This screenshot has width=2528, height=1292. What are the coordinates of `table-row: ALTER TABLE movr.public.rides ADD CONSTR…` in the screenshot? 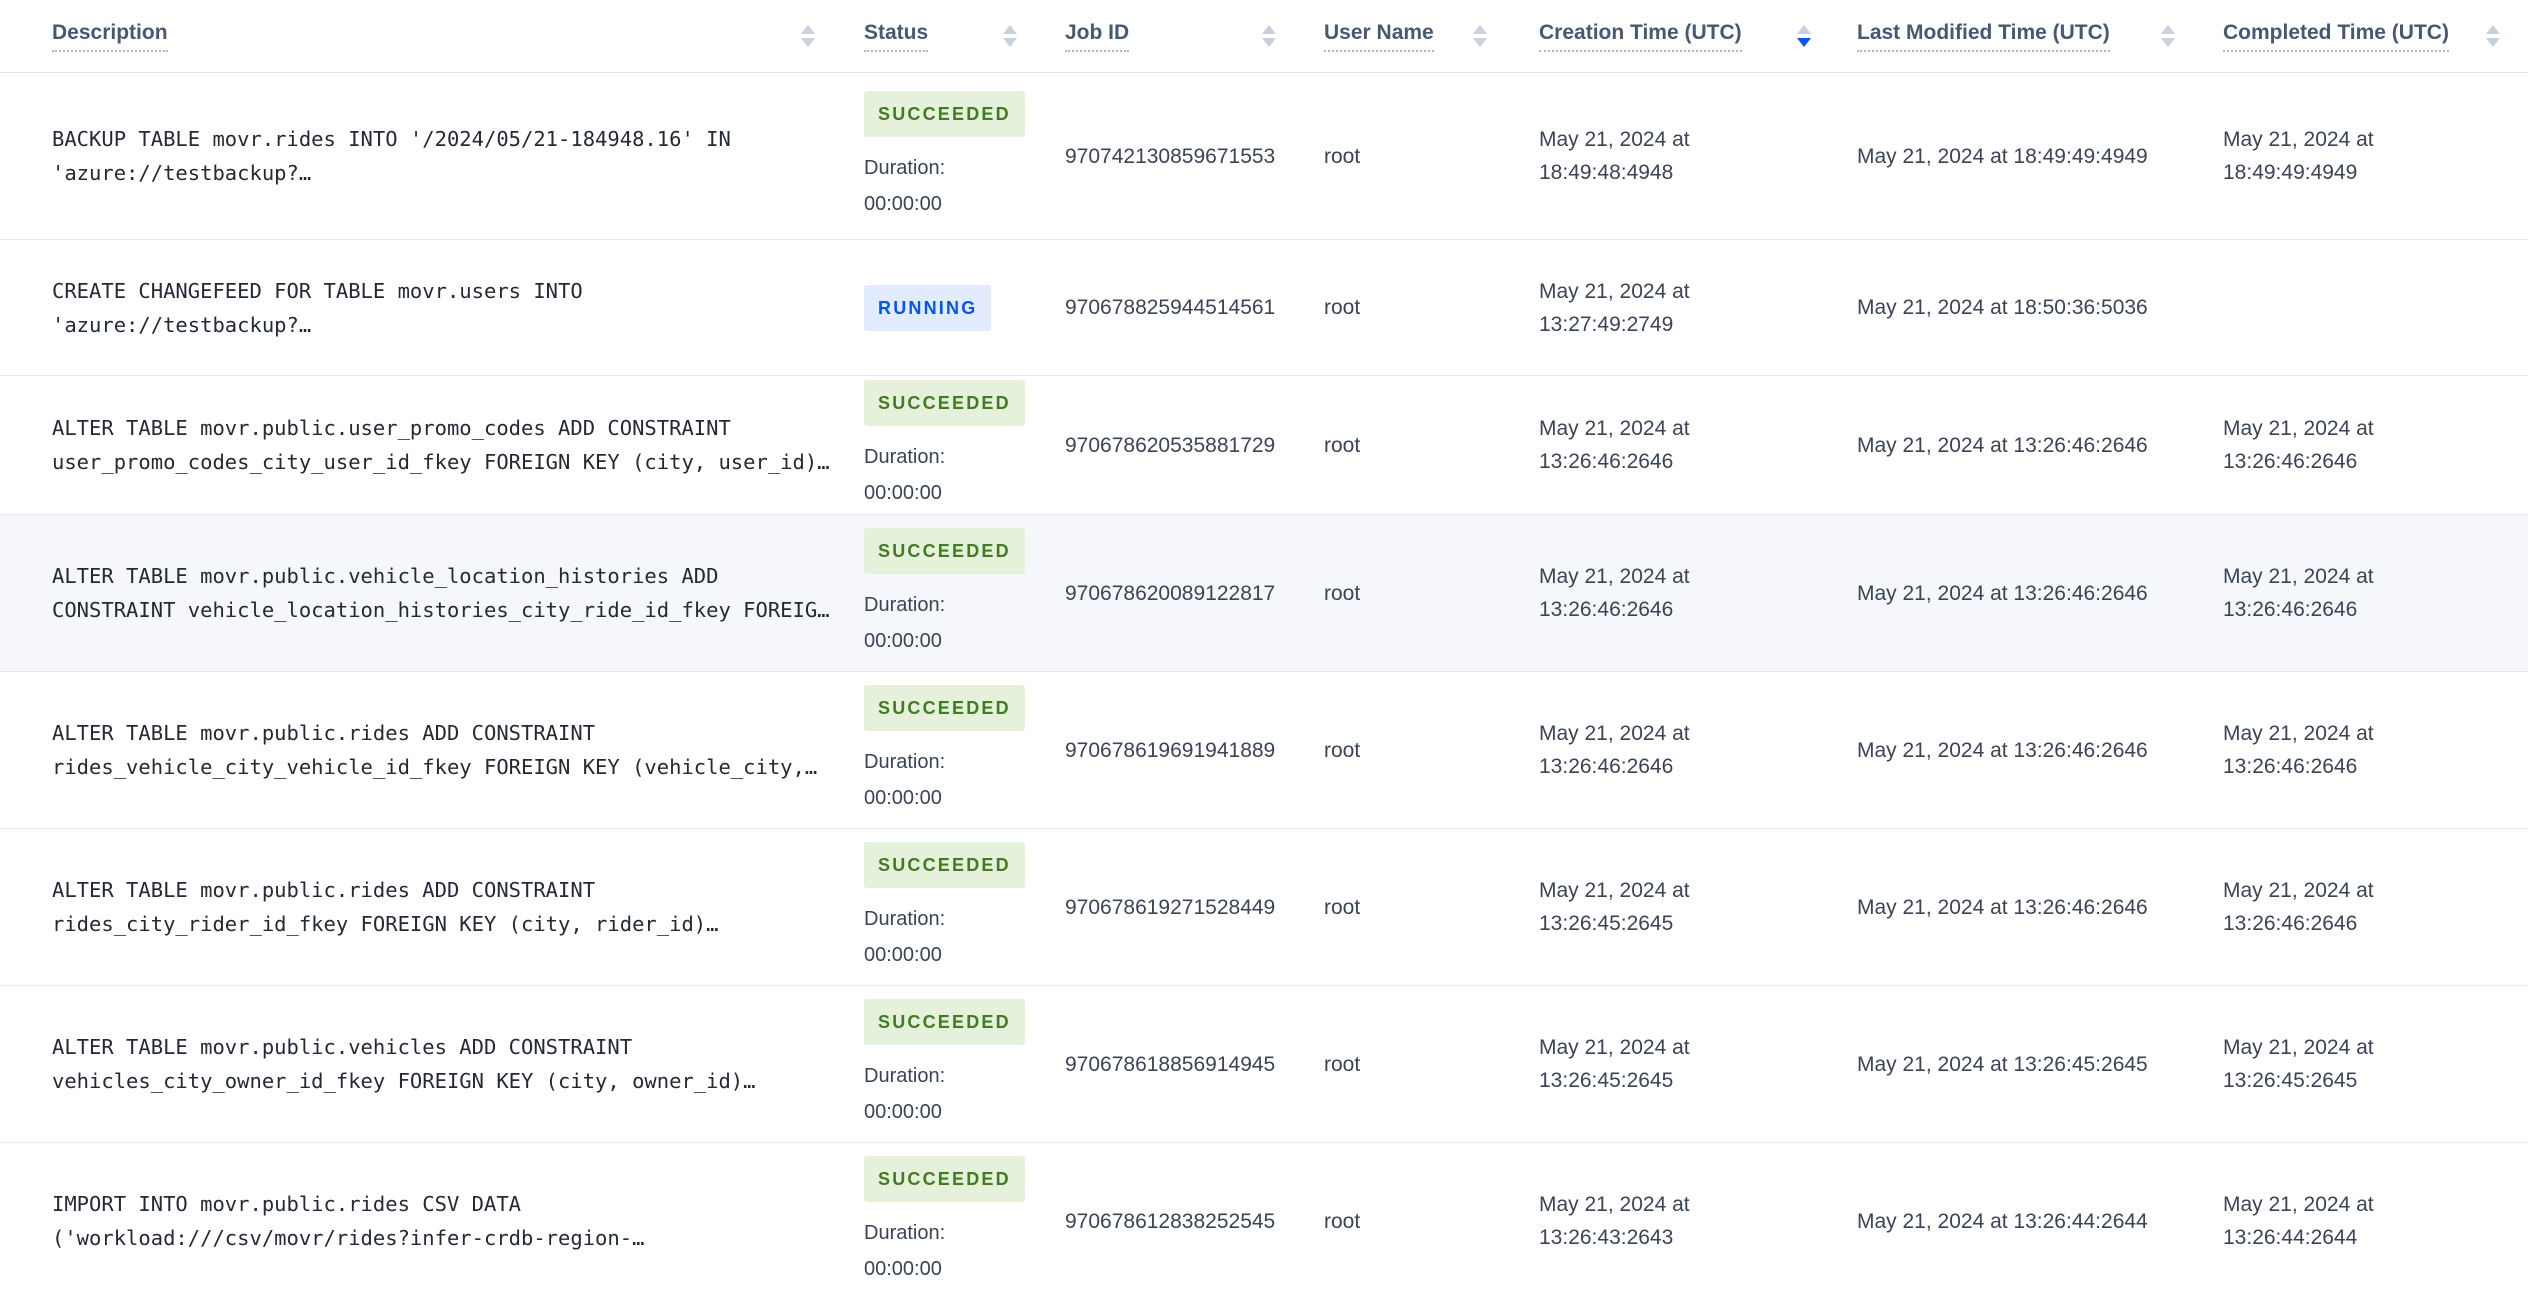 It's located at (1264, 750).